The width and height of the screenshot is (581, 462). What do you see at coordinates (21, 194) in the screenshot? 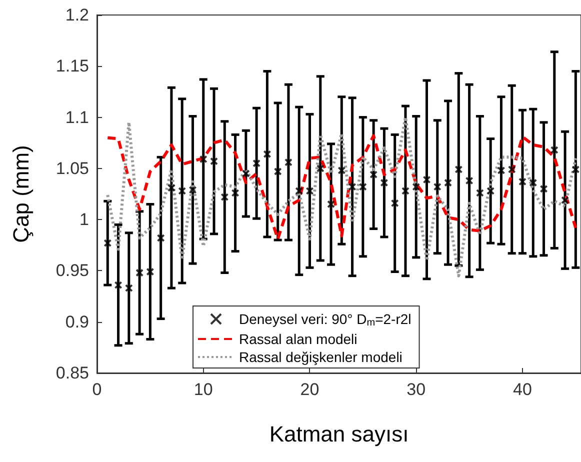
I see `y-axis-title: Çap (mm)` at bounding box center [21, 194].